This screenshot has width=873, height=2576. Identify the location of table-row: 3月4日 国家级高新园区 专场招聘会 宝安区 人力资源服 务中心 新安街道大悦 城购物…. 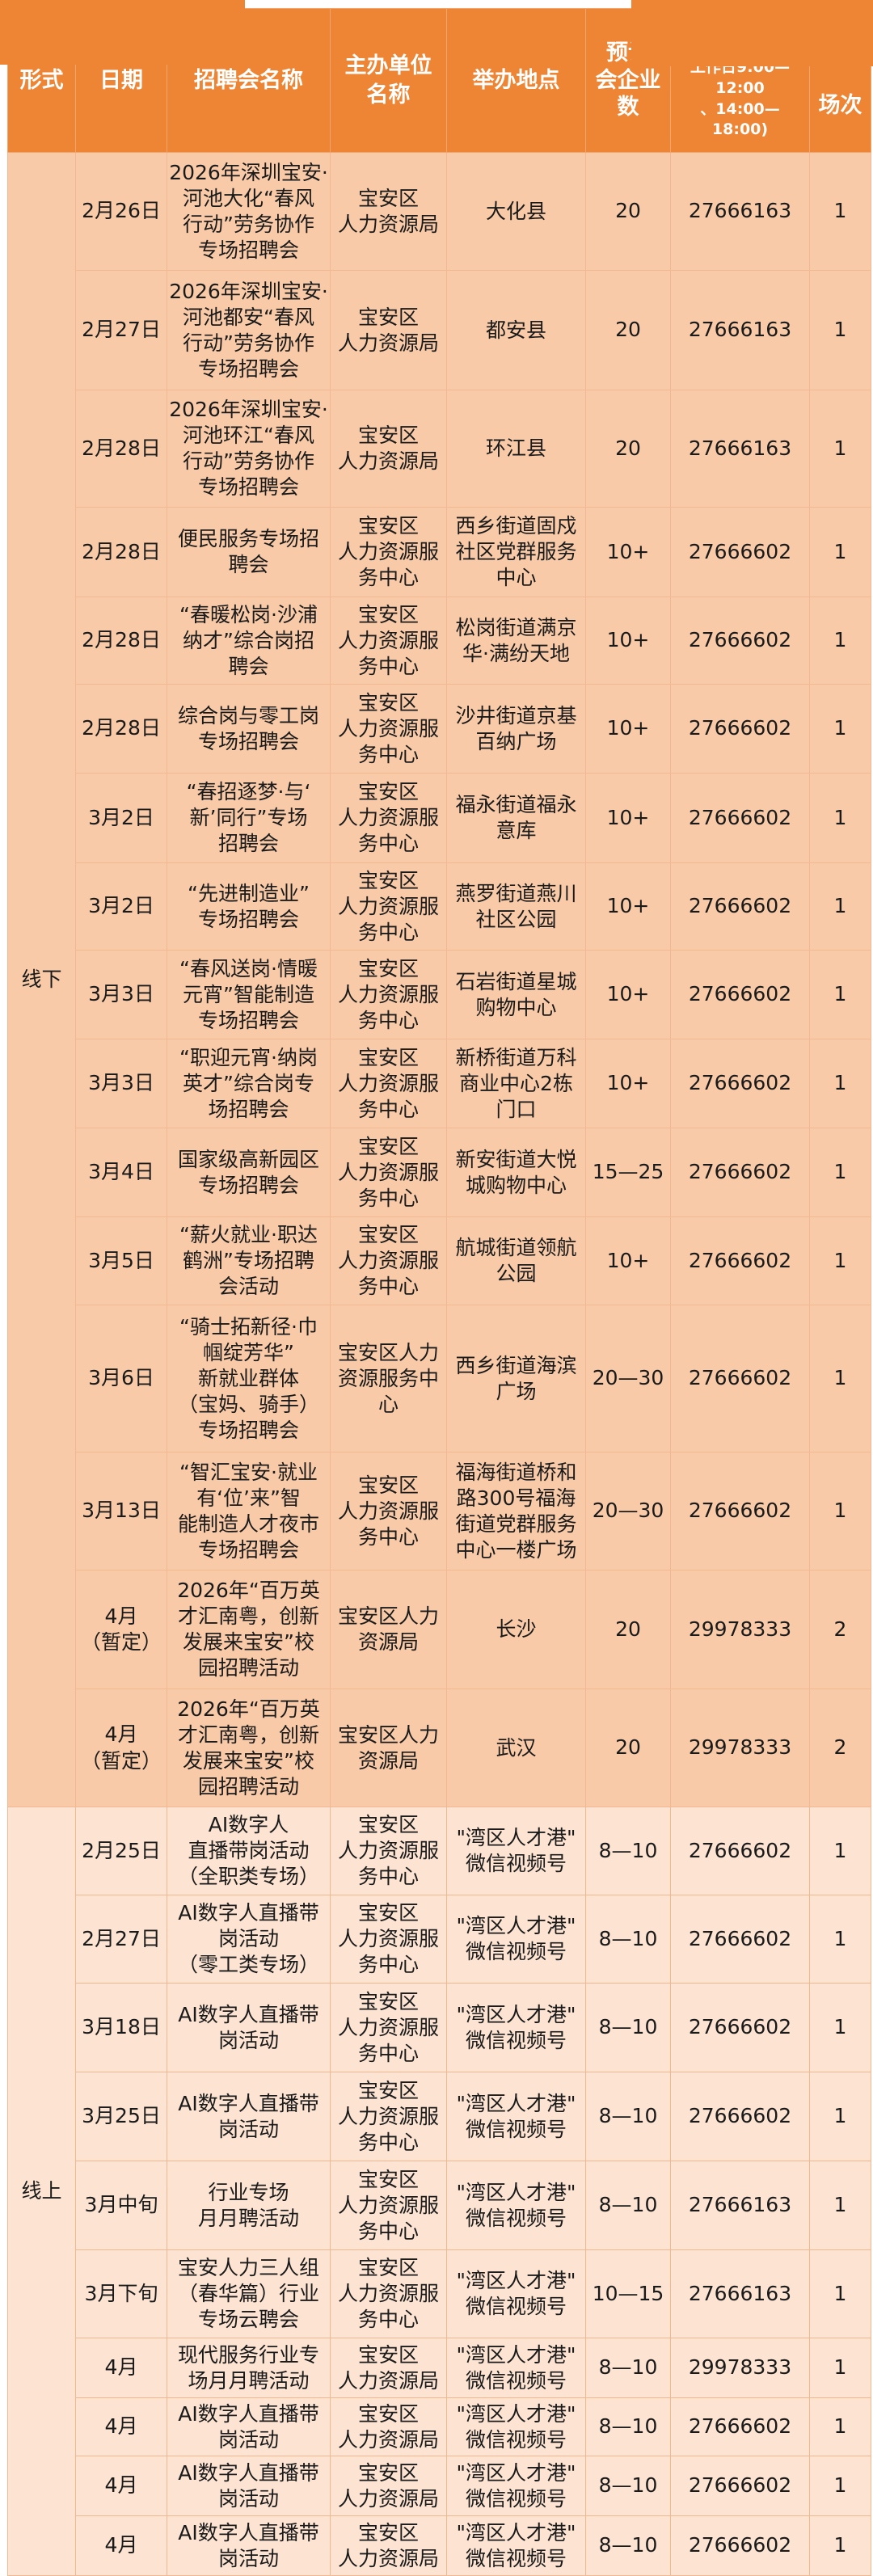
(439, 1172).